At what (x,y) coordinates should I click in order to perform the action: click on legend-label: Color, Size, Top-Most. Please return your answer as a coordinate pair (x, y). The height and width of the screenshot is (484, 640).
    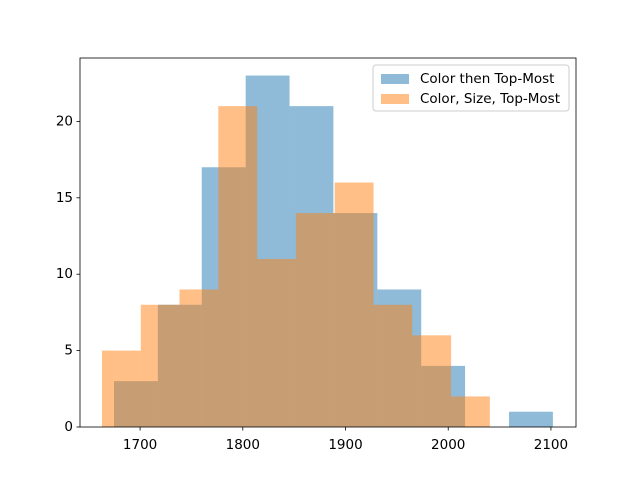
    Looking at the image, I should click on (490, 99).